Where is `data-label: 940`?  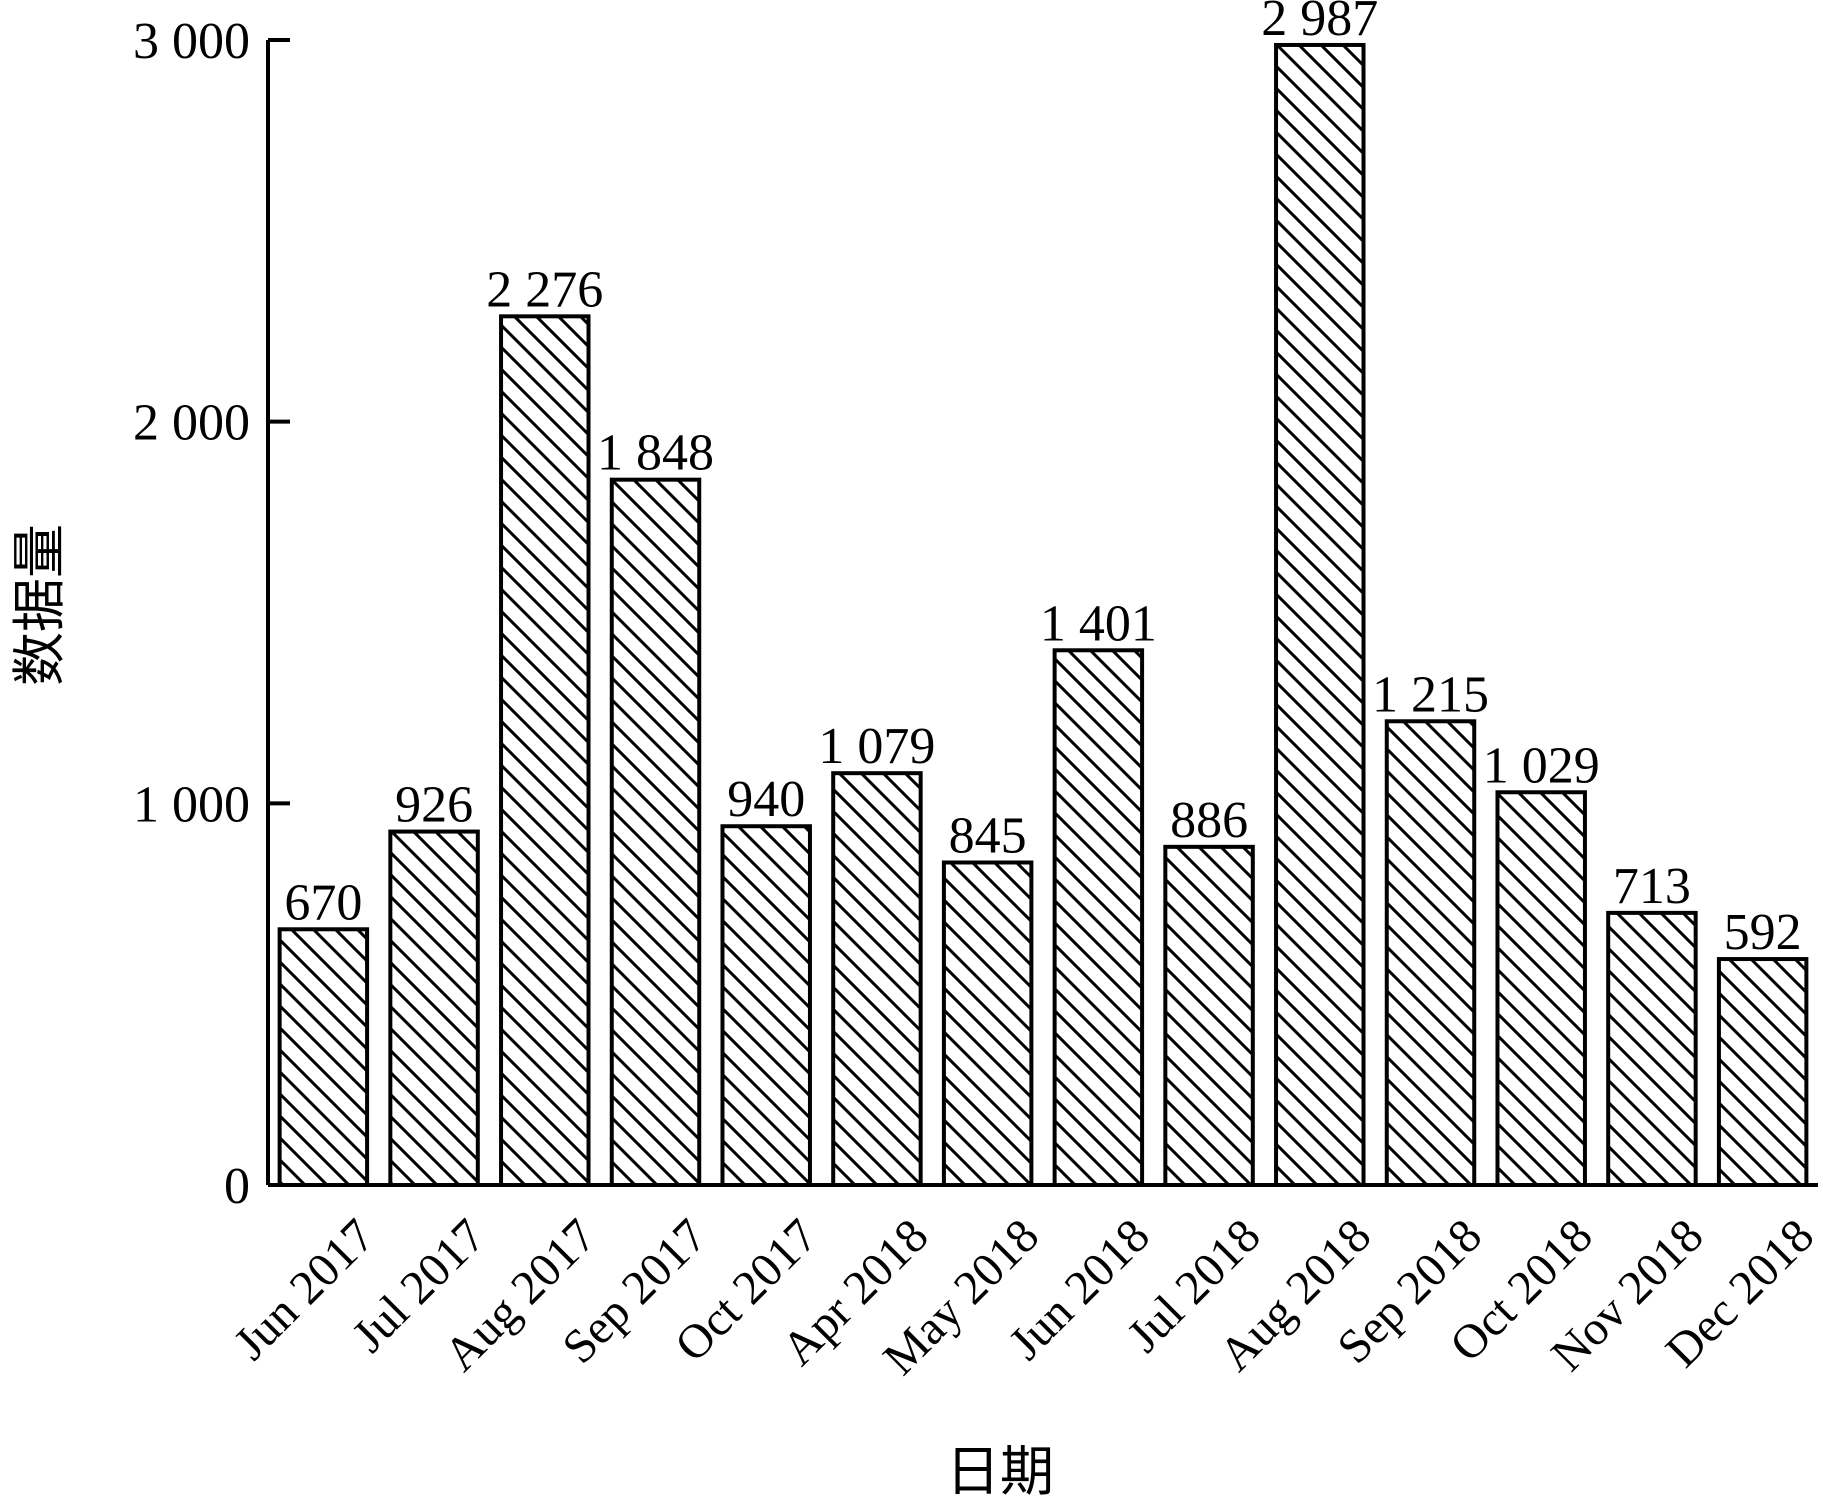
data-label: 940 is located at coordinates (766, 799).